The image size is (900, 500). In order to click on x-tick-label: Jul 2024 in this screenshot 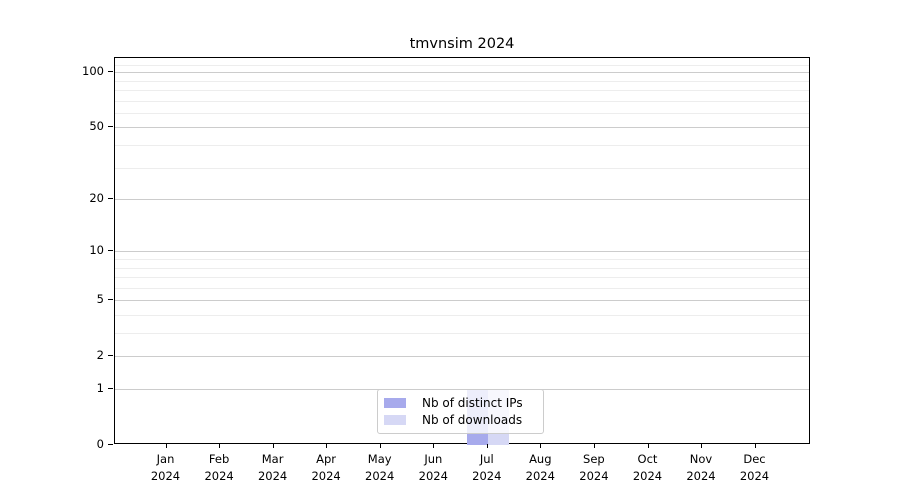, I will do `click(487, 467)`.